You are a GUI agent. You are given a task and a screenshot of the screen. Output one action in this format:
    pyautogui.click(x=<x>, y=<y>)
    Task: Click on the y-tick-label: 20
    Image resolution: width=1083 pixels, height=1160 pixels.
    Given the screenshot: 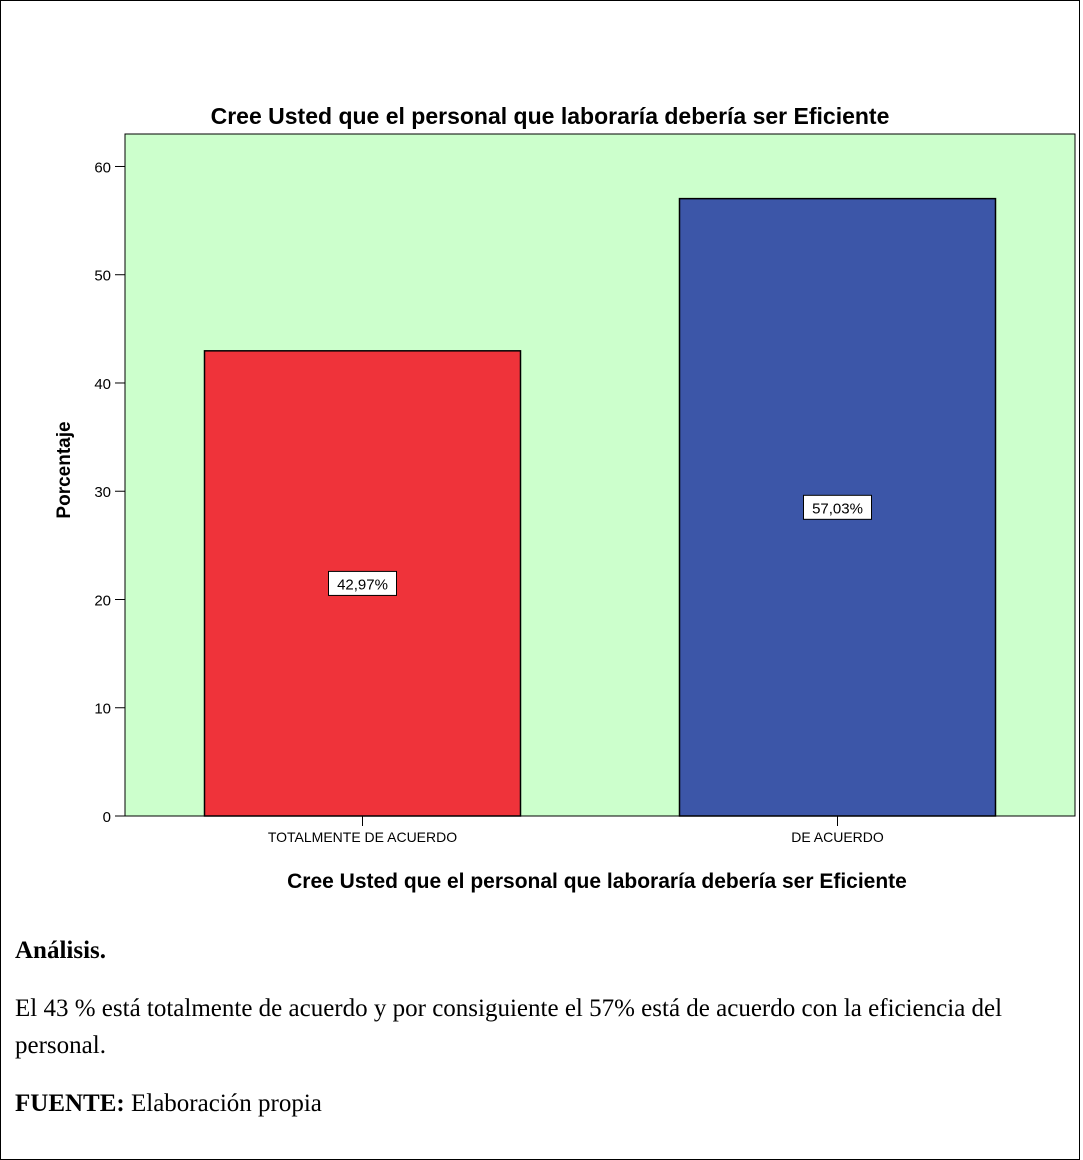 What is the action you would take?
    pyautogui.click(x=102, y=600)
    